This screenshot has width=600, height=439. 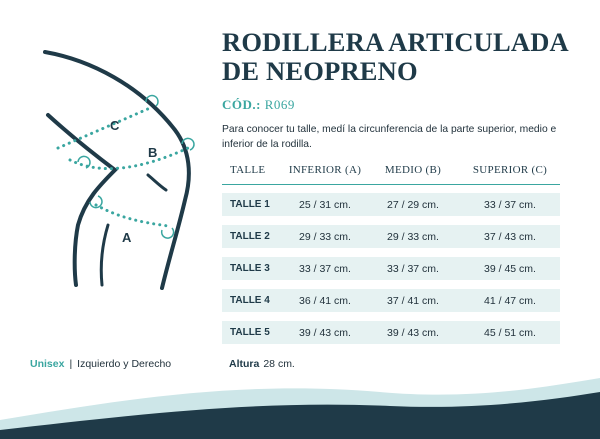 I want to click on unisex-label: Unisex, so click(x=47, y=364).